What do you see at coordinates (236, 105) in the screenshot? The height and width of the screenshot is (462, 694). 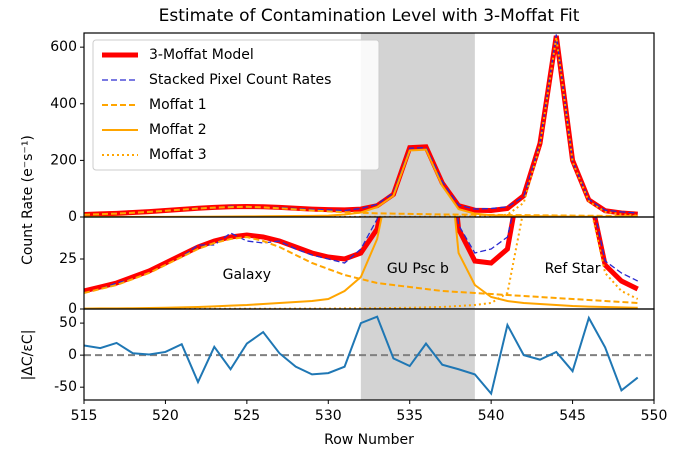 I see `legend-box` at bounding box center [236, 105].